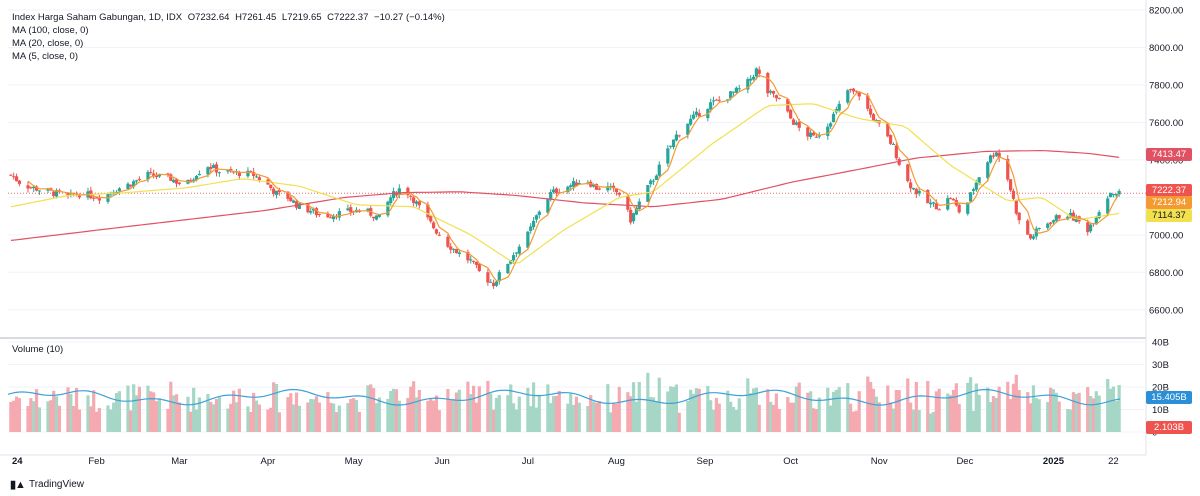 This screenshot has height=496, width=1200. I want to click on tradingview-brand: ▮▲ TradingView, so click(47, 484).